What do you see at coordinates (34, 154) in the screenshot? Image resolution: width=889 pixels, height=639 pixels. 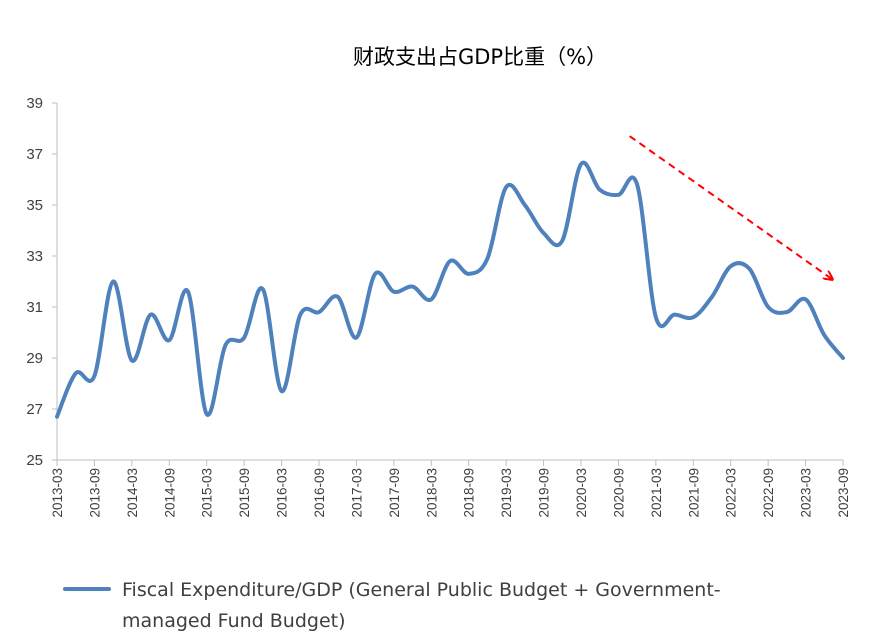 I see `y-tick-label: 37` at bounding box center [34, 154].